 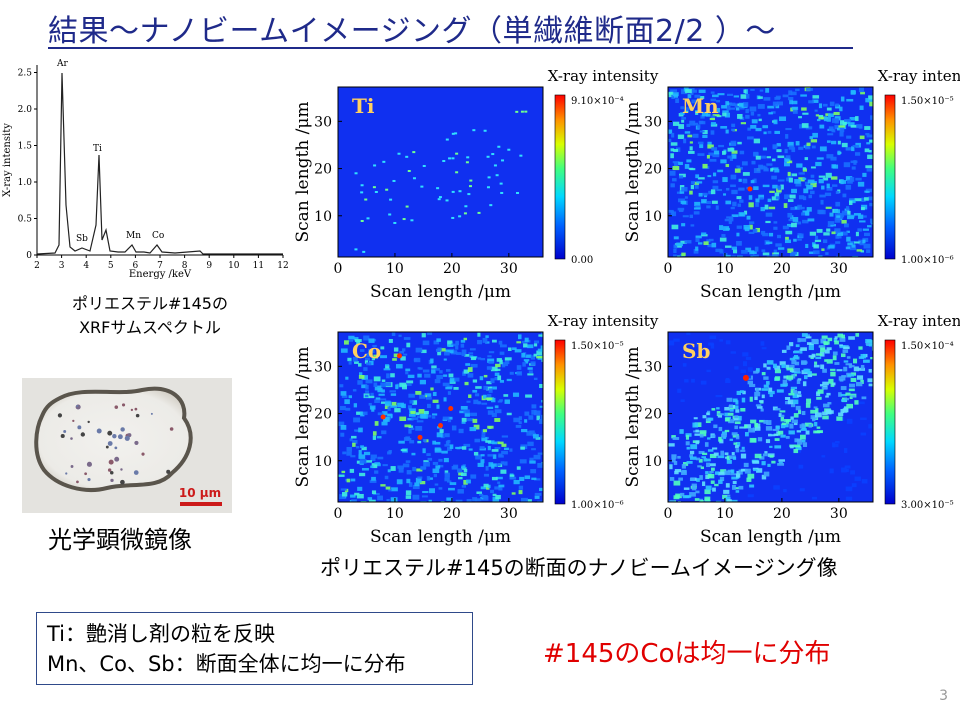 What do you see at coordinates (582, 260) in the screenshot?
I see `colorbar-min: 0.00` at bounding box center [582, 260].